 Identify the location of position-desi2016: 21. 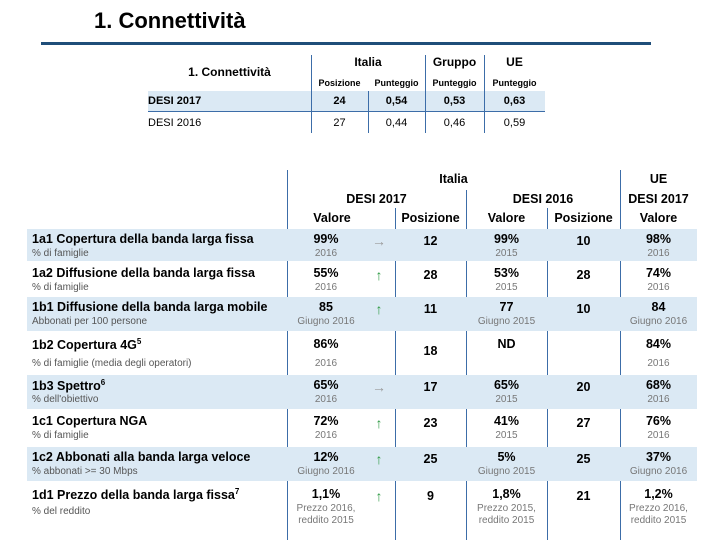
(583, 496).